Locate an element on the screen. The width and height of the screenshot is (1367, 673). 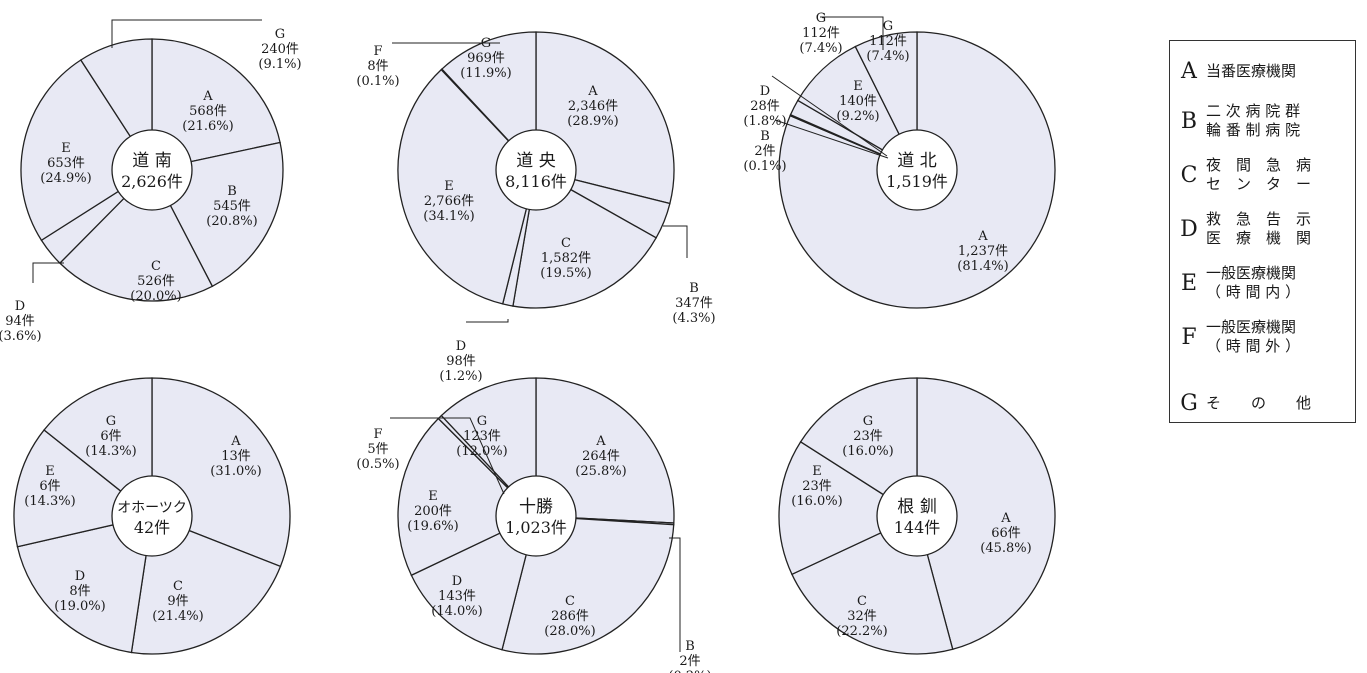
legend-description-line: 当番医療機関 is located at coordinates (1251, 70).